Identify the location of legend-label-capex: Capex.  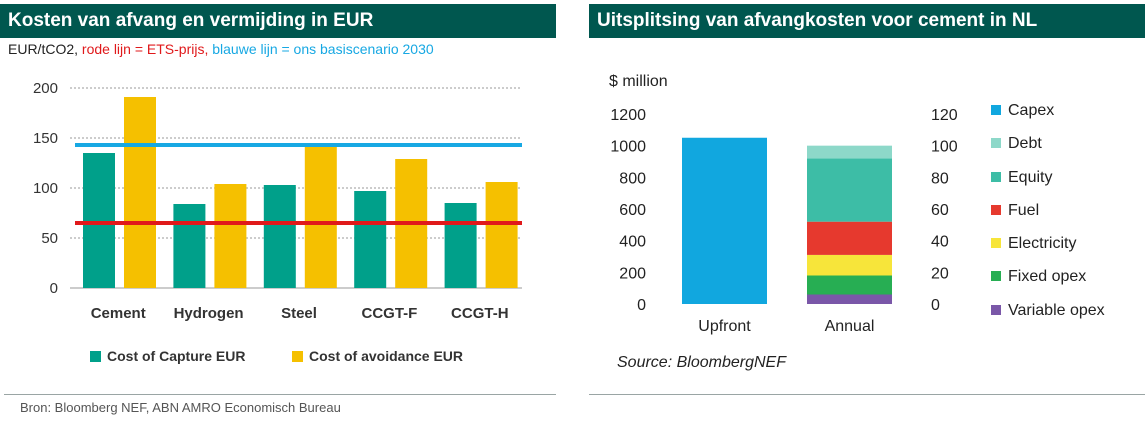
(1031, 110).